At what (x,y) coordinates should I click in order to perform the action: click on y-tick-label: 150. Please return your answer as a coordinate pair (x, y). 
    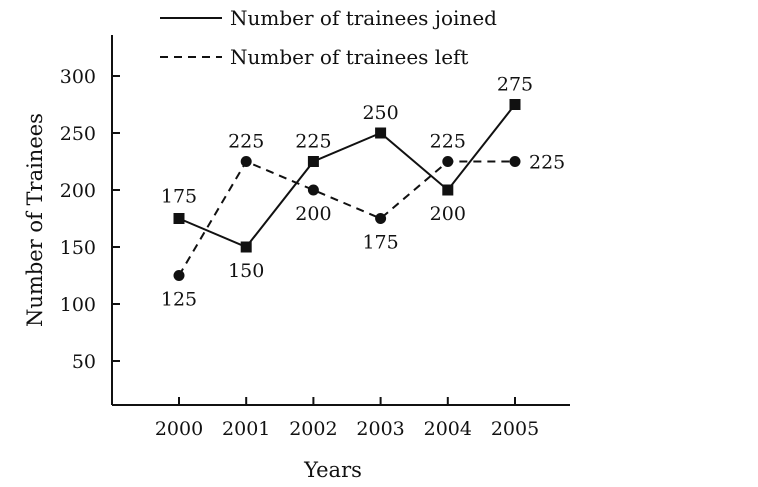
    Looking at the image, I should click on (78, 248).